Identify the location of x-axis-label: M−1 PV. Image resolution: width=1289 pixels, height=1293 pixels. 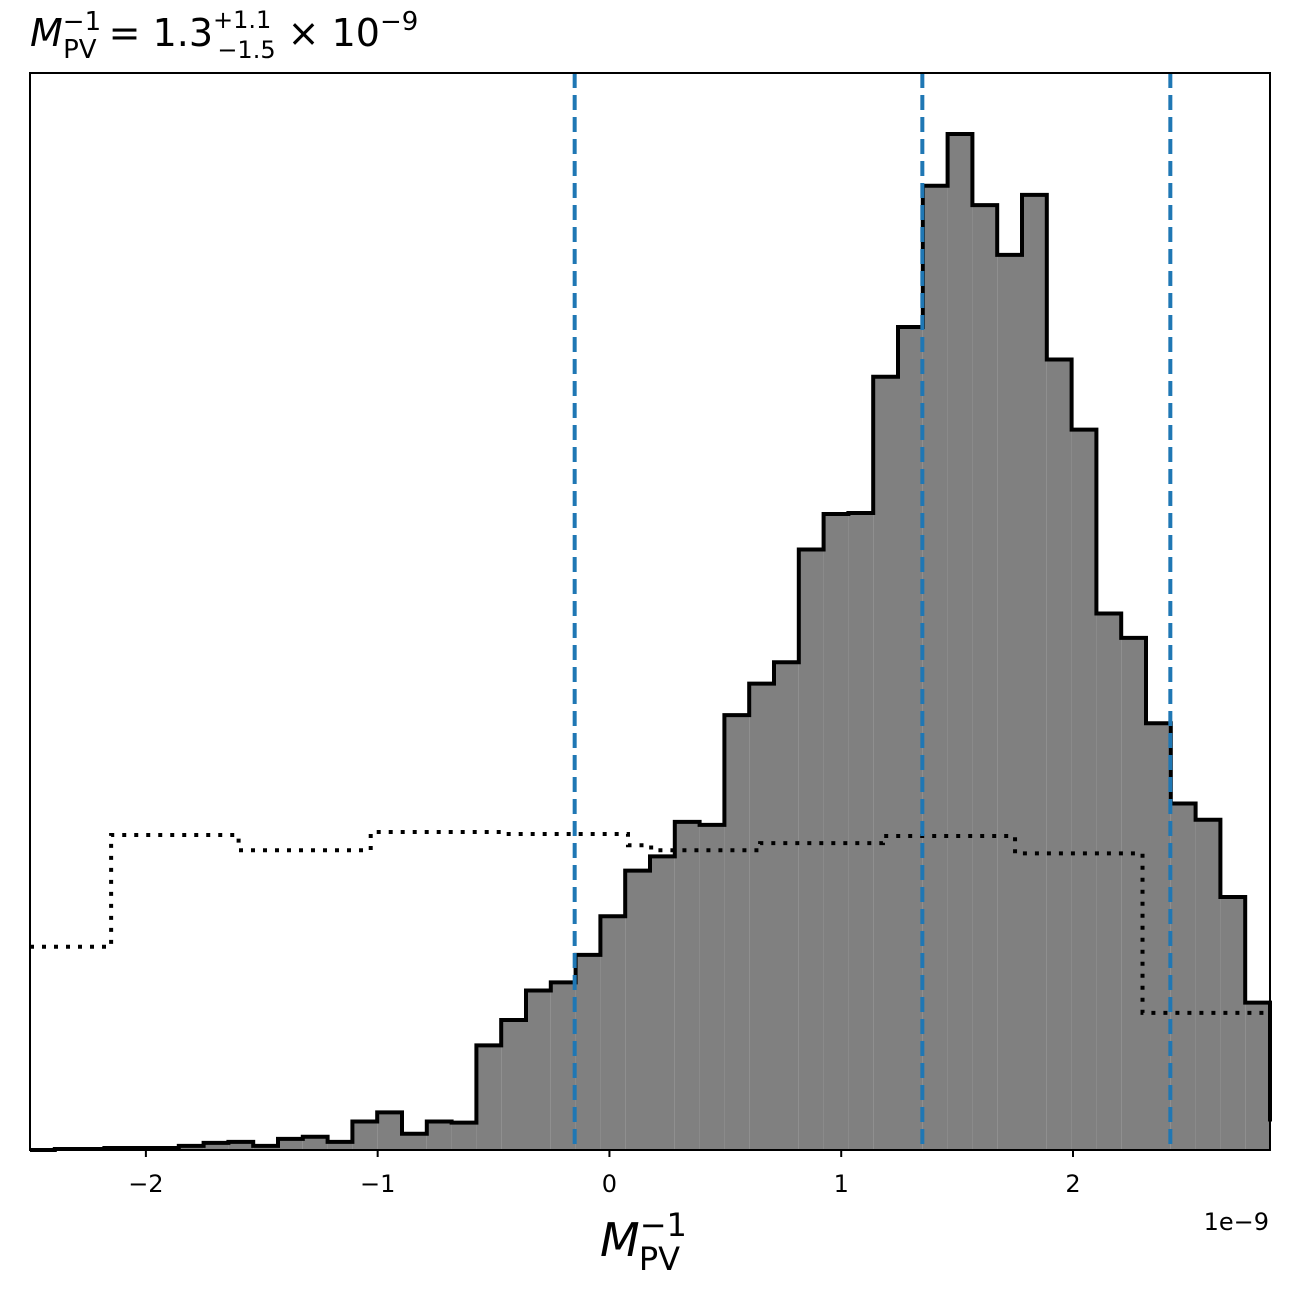
(643, 1242).